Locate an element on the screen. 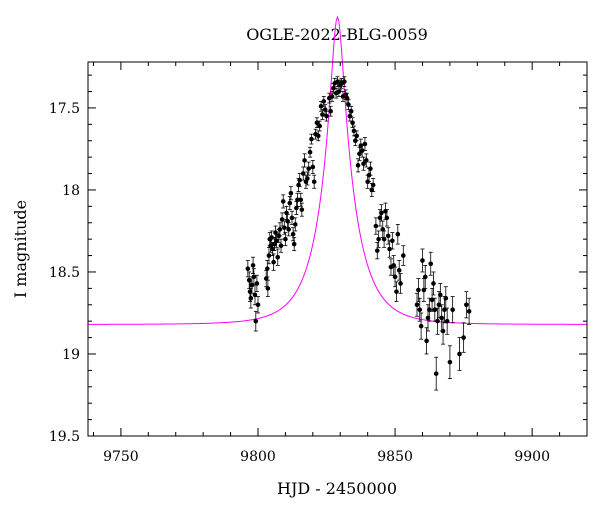 The image size is (600, 512). y-tick-label: 19 is located at coordinates (71, 355).